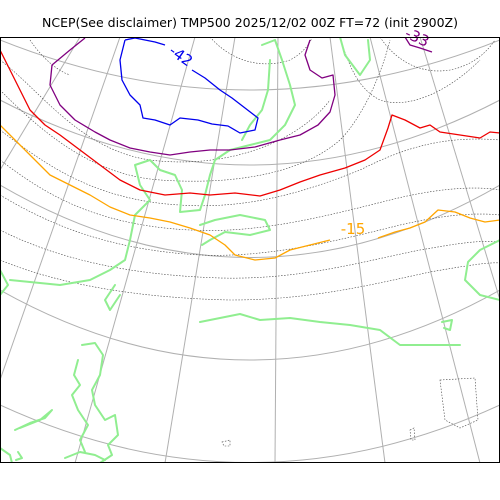  I want to click on contour-label-minus42: -42, so click(181, 56).